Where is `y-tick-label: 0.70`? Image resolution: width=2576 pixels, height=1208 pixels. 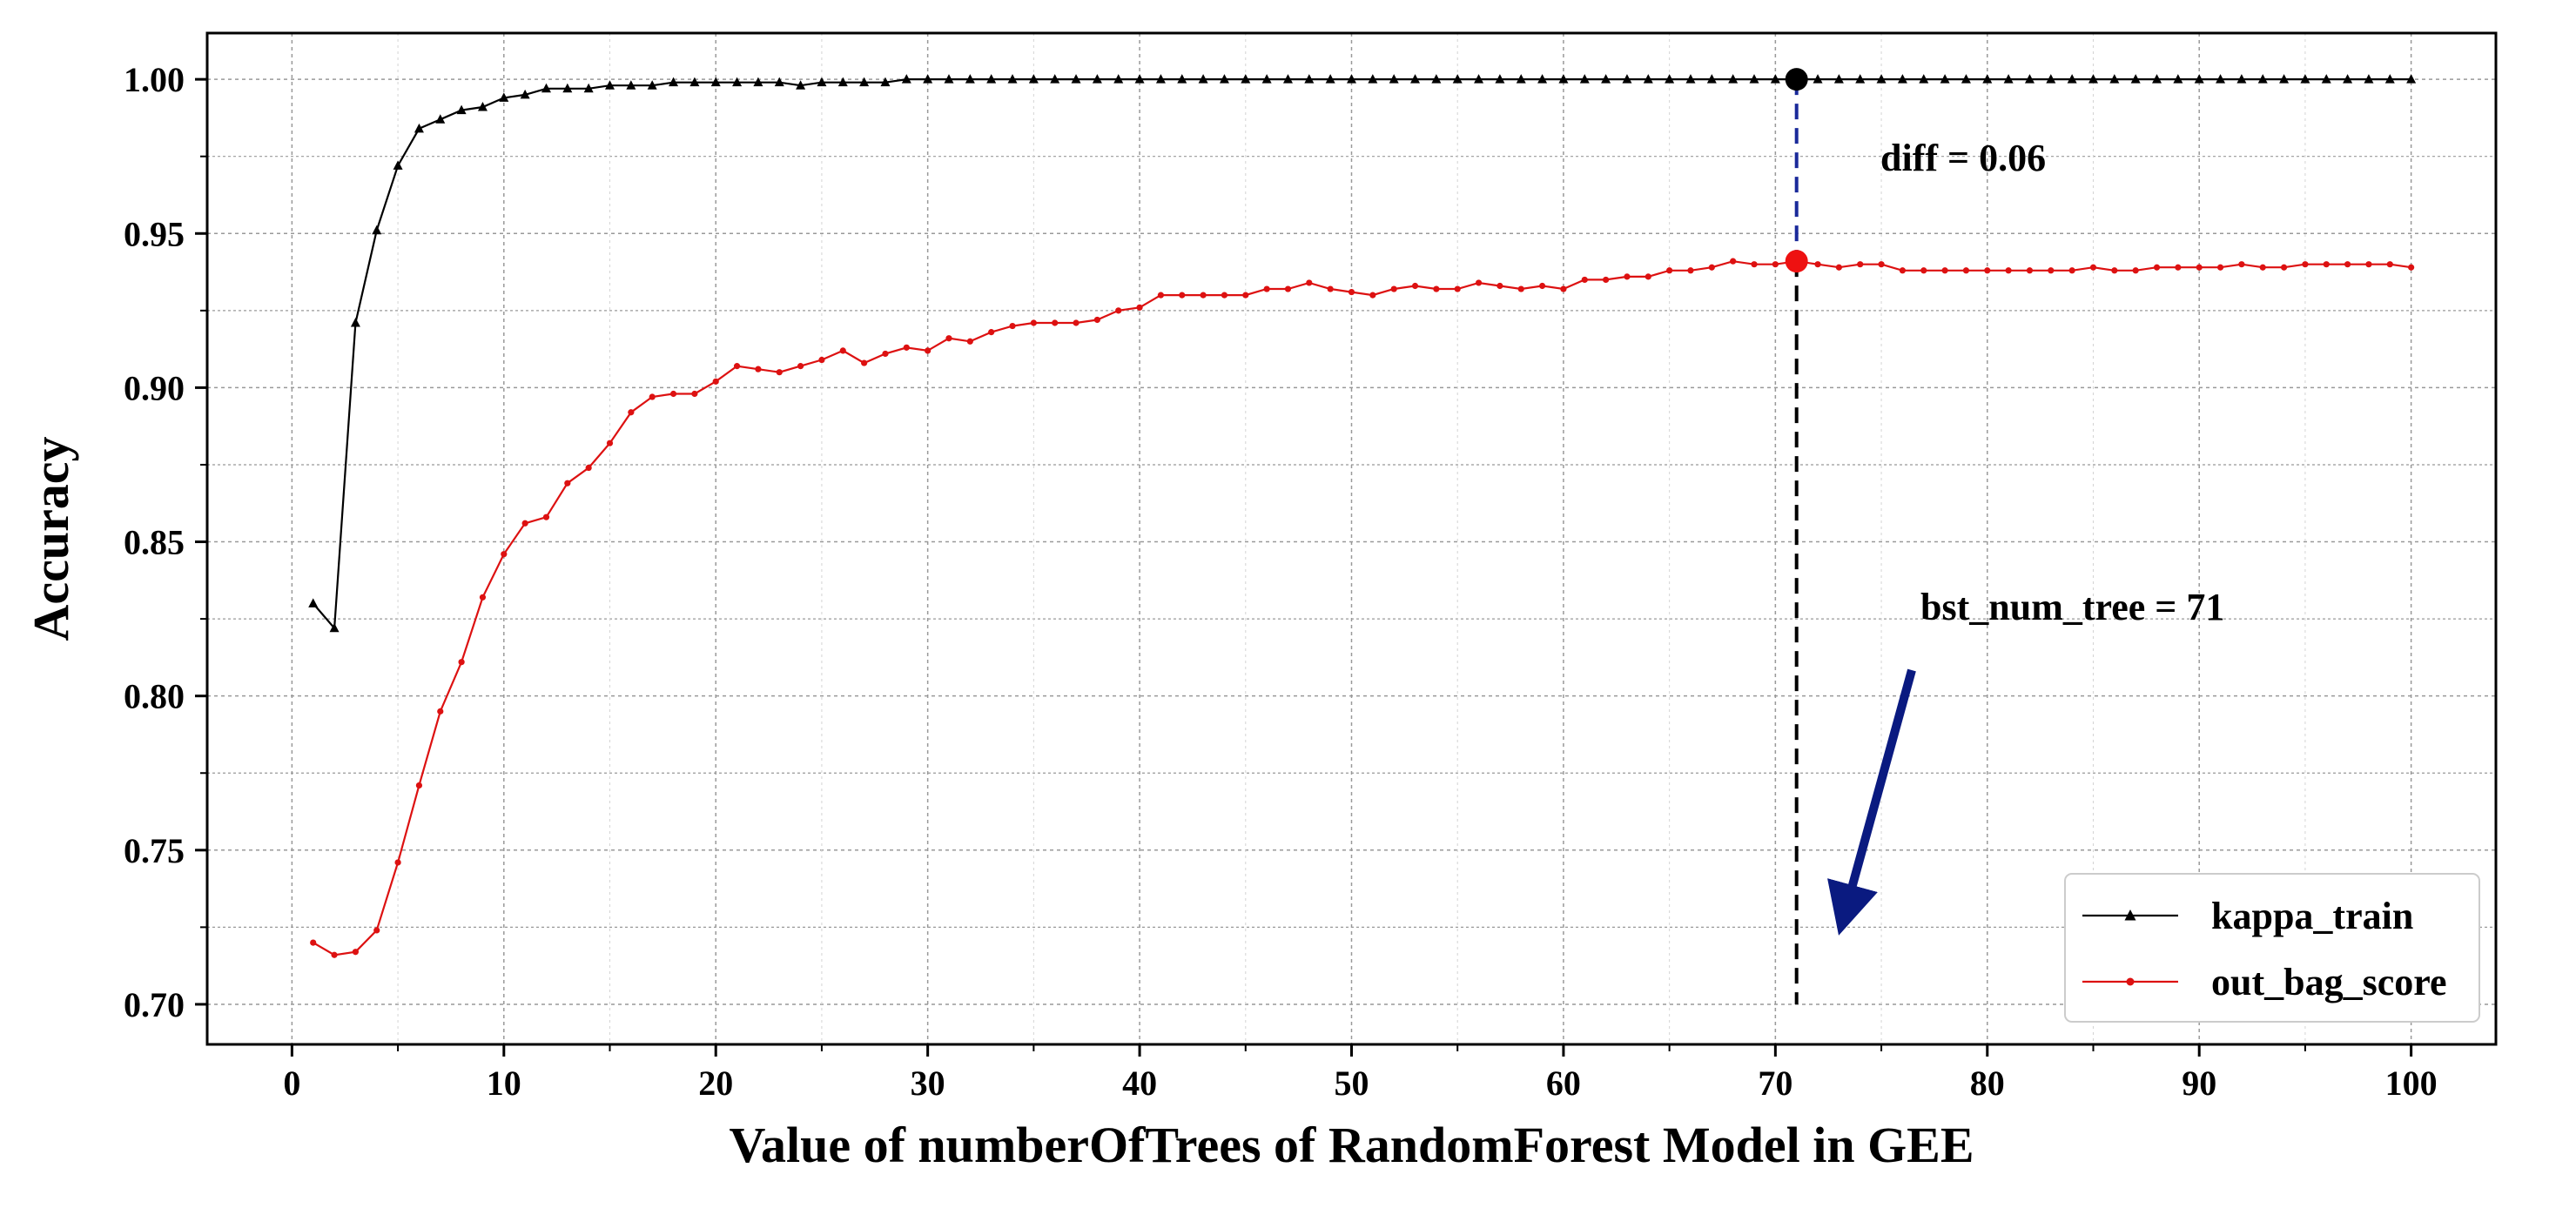
y-tick-label: 0.70 is located at coordinates (154, 1004).